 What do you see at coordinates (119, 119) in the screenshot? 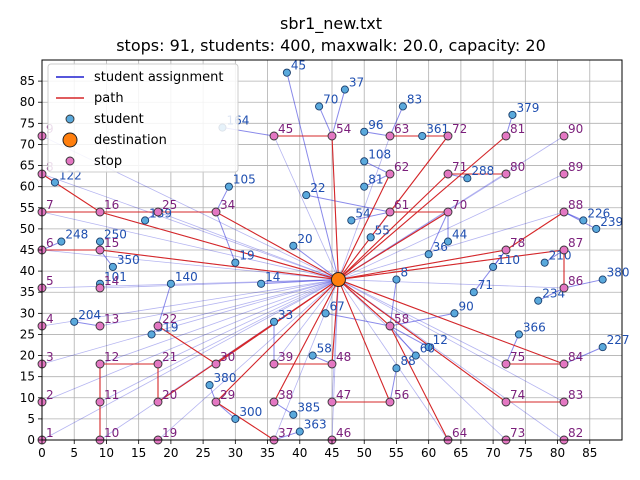
I see `legend-label: student` at bounding box center [119, 119].